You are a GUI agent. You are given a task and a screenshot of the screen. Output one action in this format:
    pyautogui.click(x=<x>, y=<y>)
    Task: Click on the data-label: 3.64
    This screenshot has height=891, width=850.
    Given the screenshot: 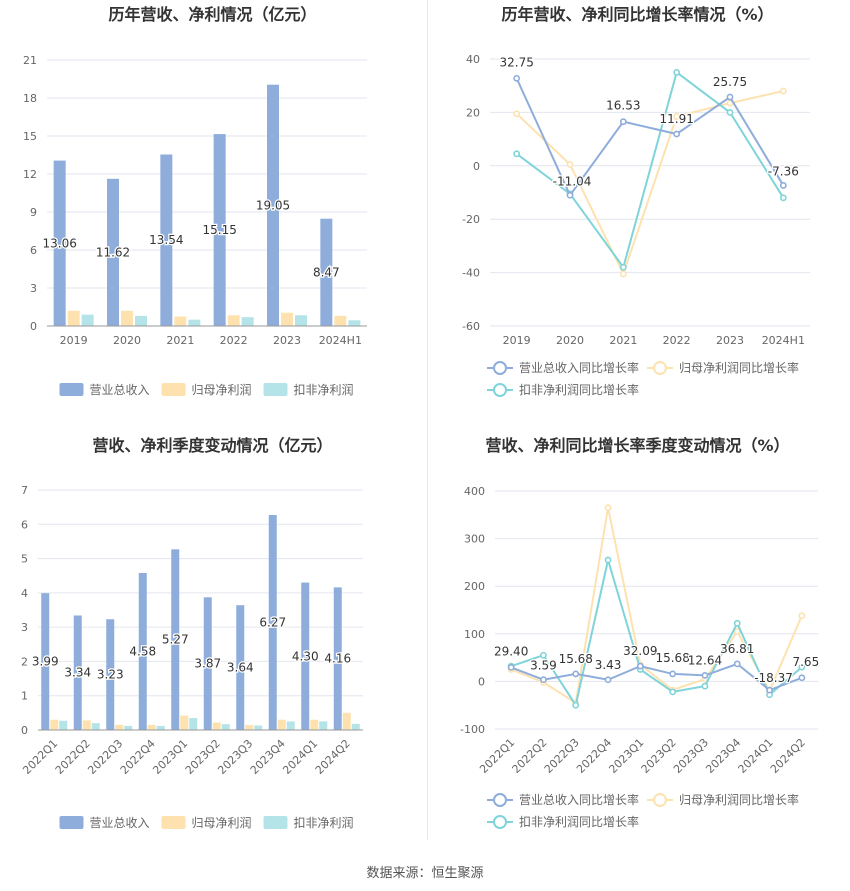 What is the action you would take?
    pyautogui.click(x=240, y=668)
    